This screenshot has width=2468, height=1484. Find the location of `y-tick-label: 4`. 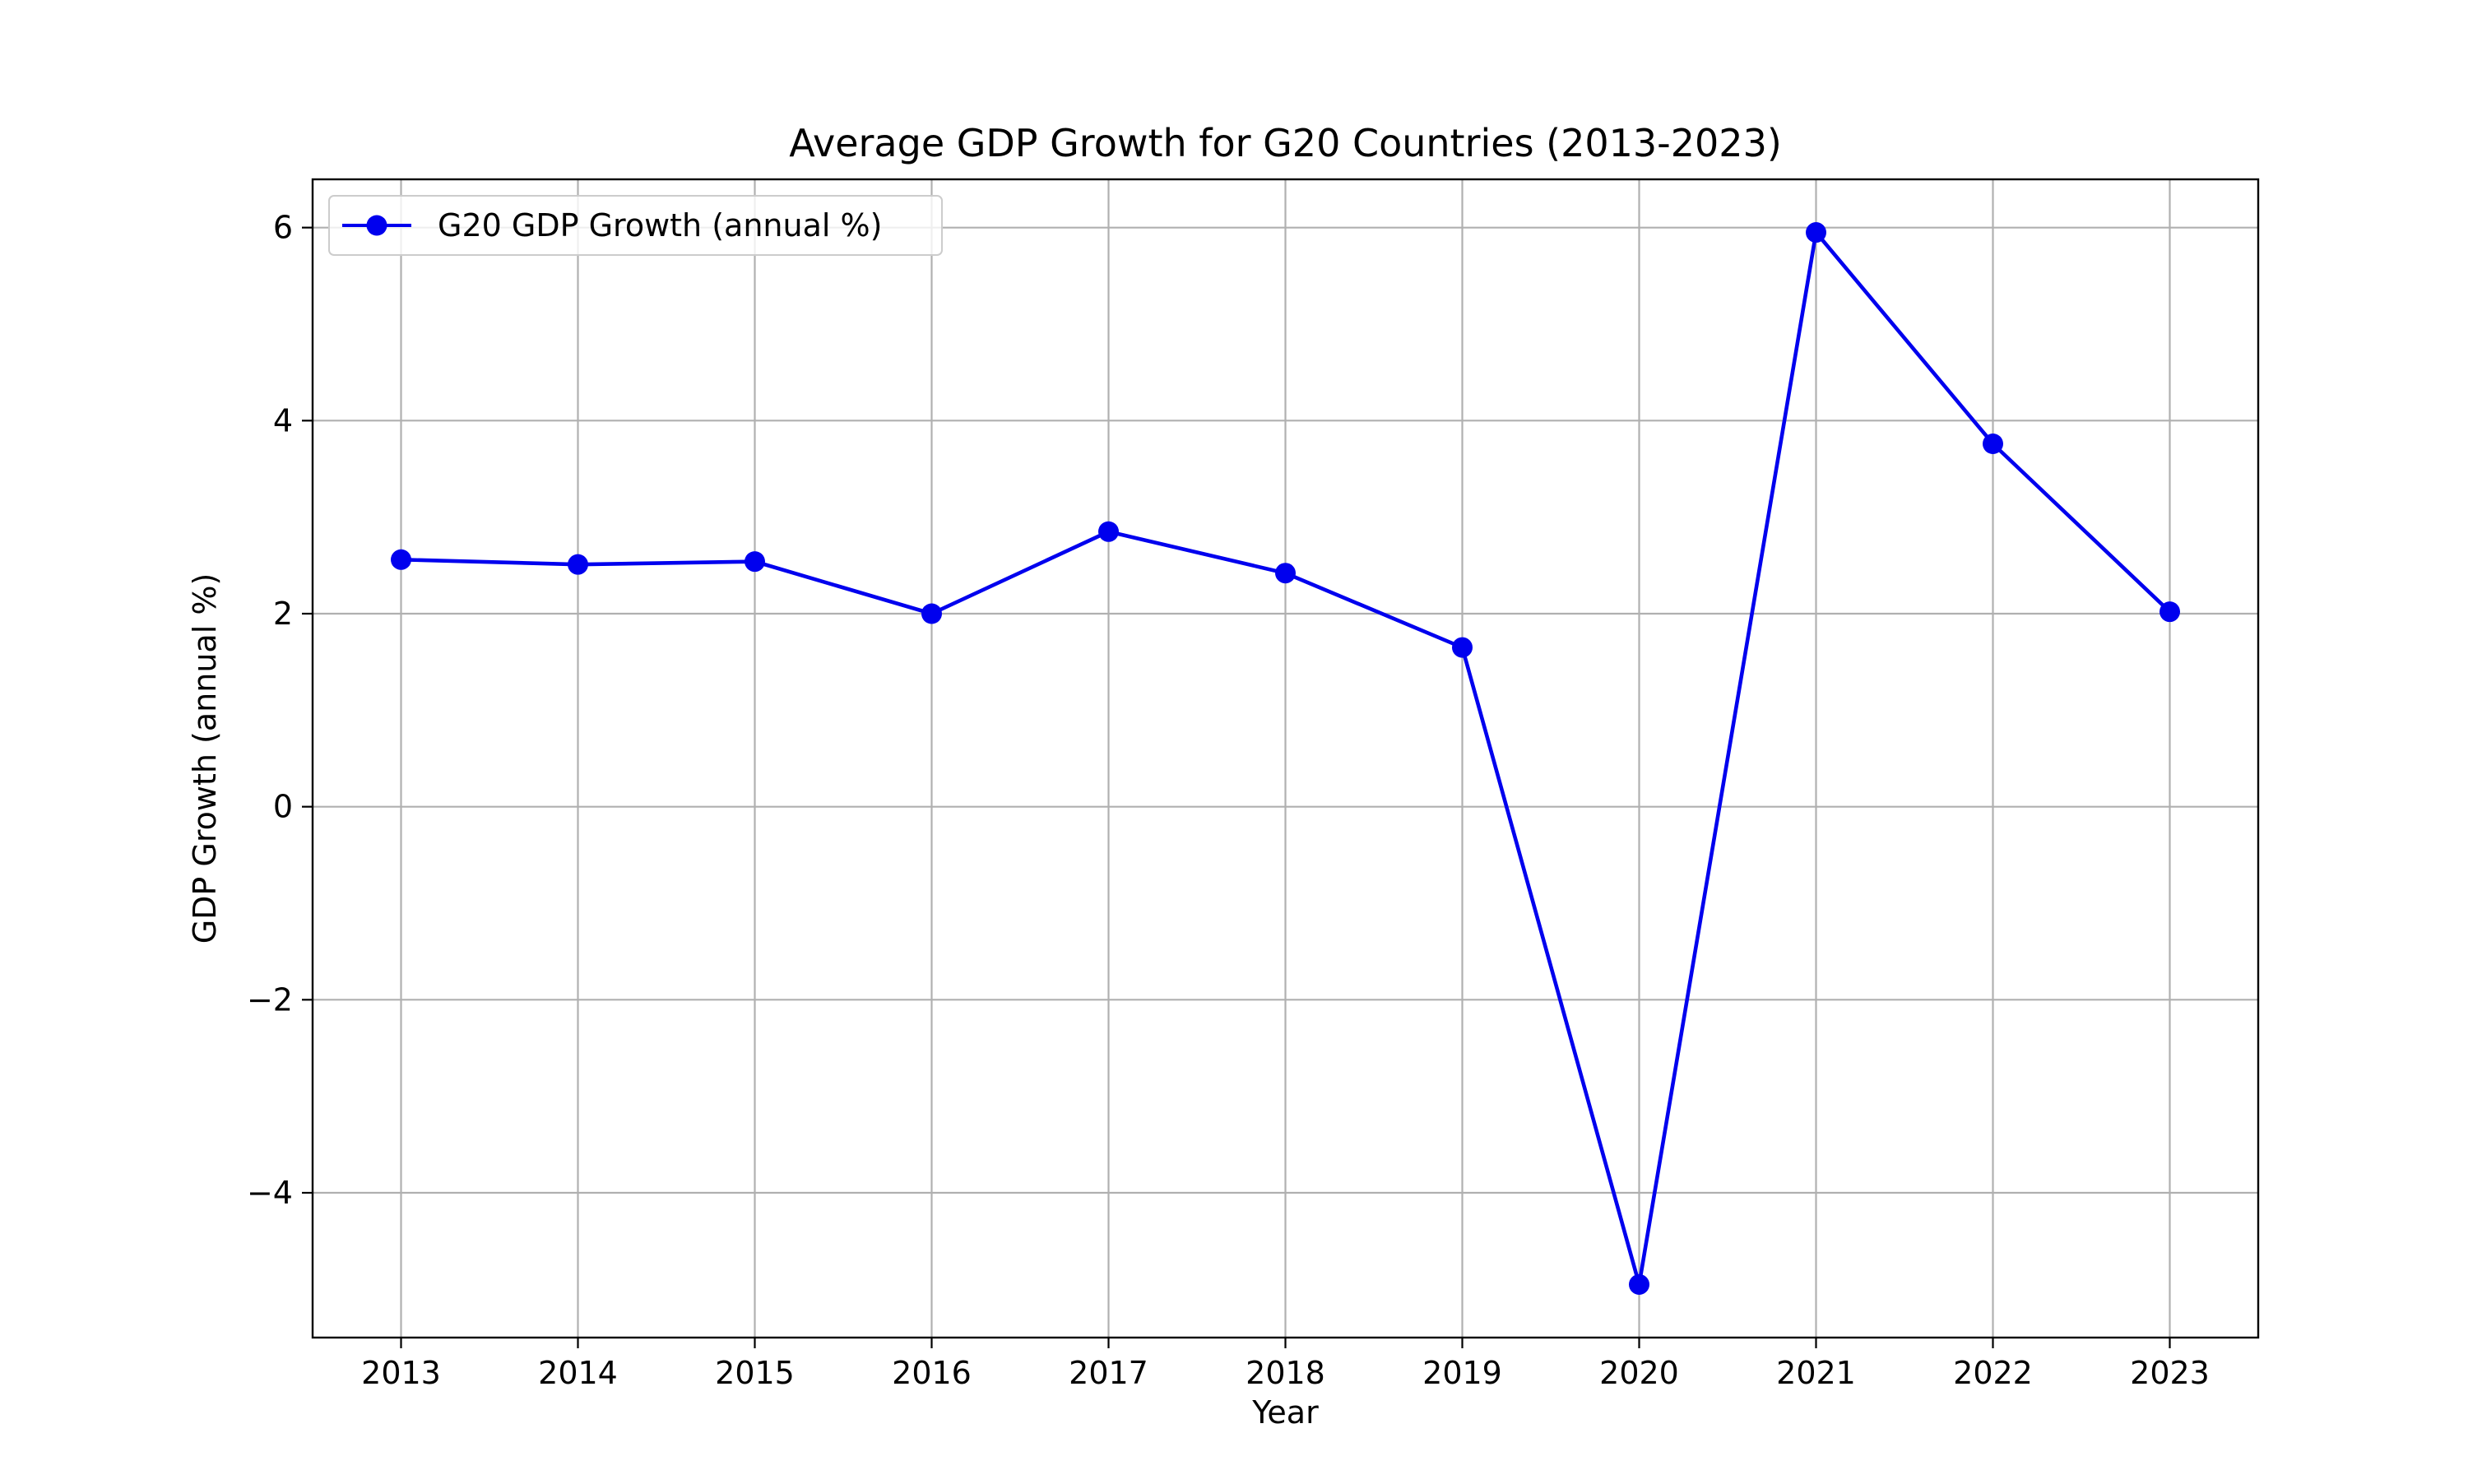

y-tick-label: 4 is located at coordinates (283, 420).